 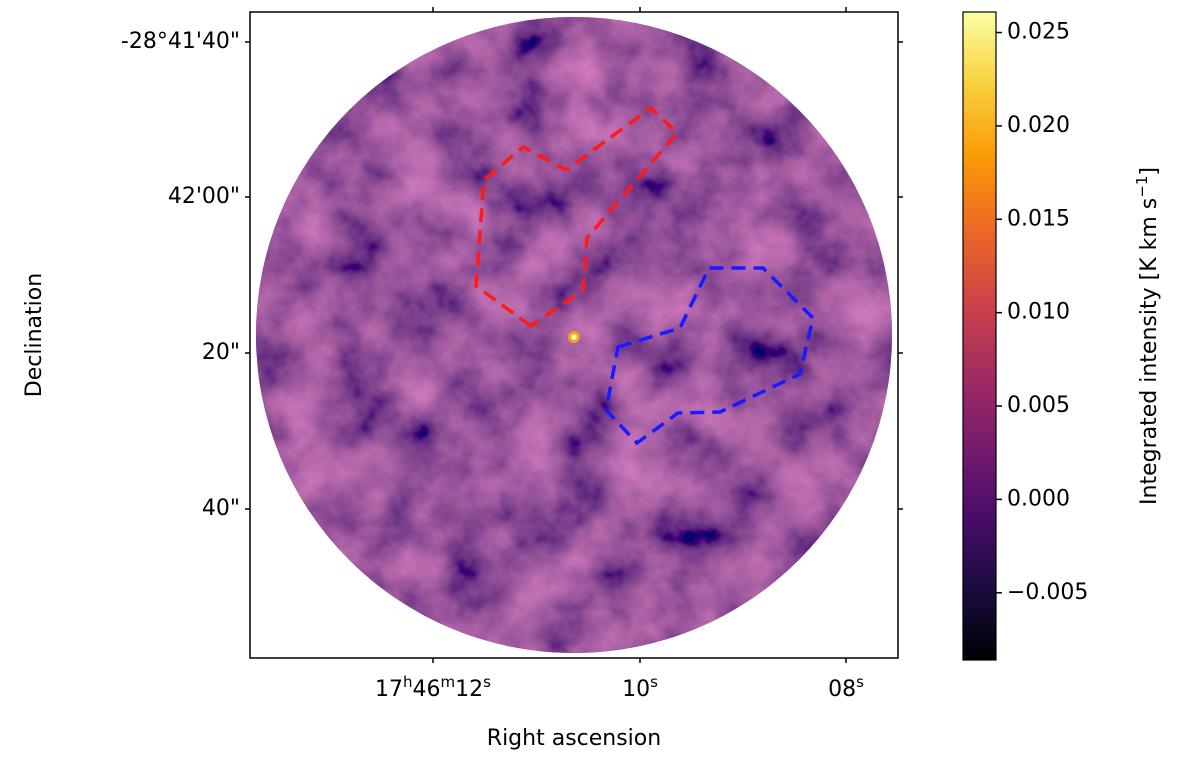 I want to click on x-tick-label: 08s, so click(x=846, y=688).